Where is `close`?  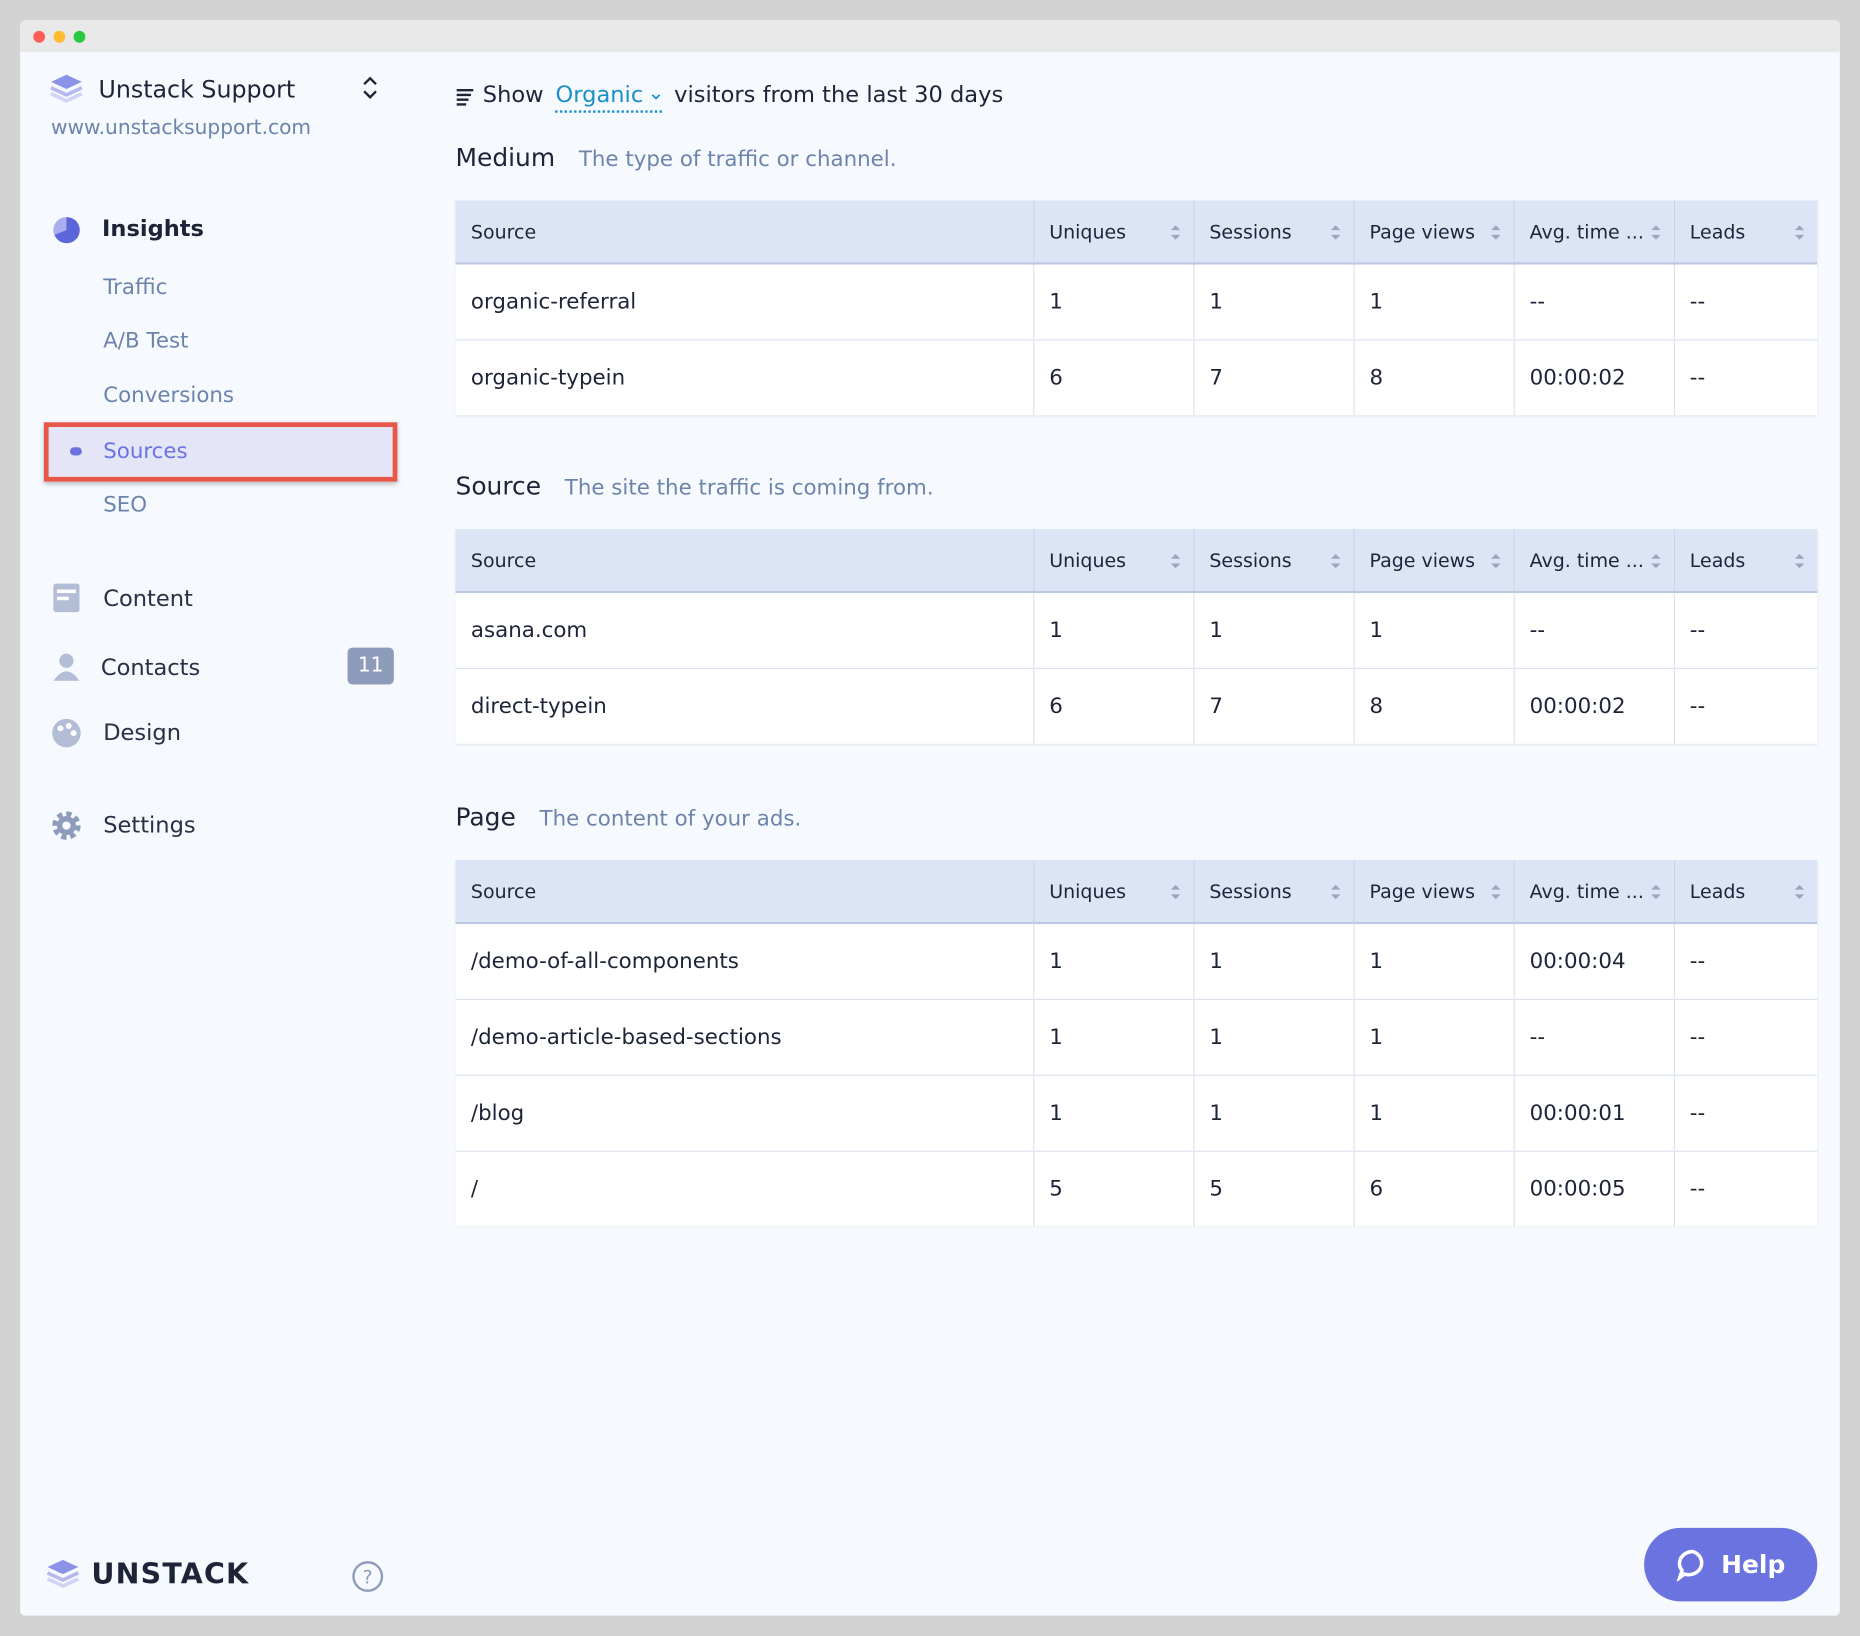 close is located at coordinates (39, 36).